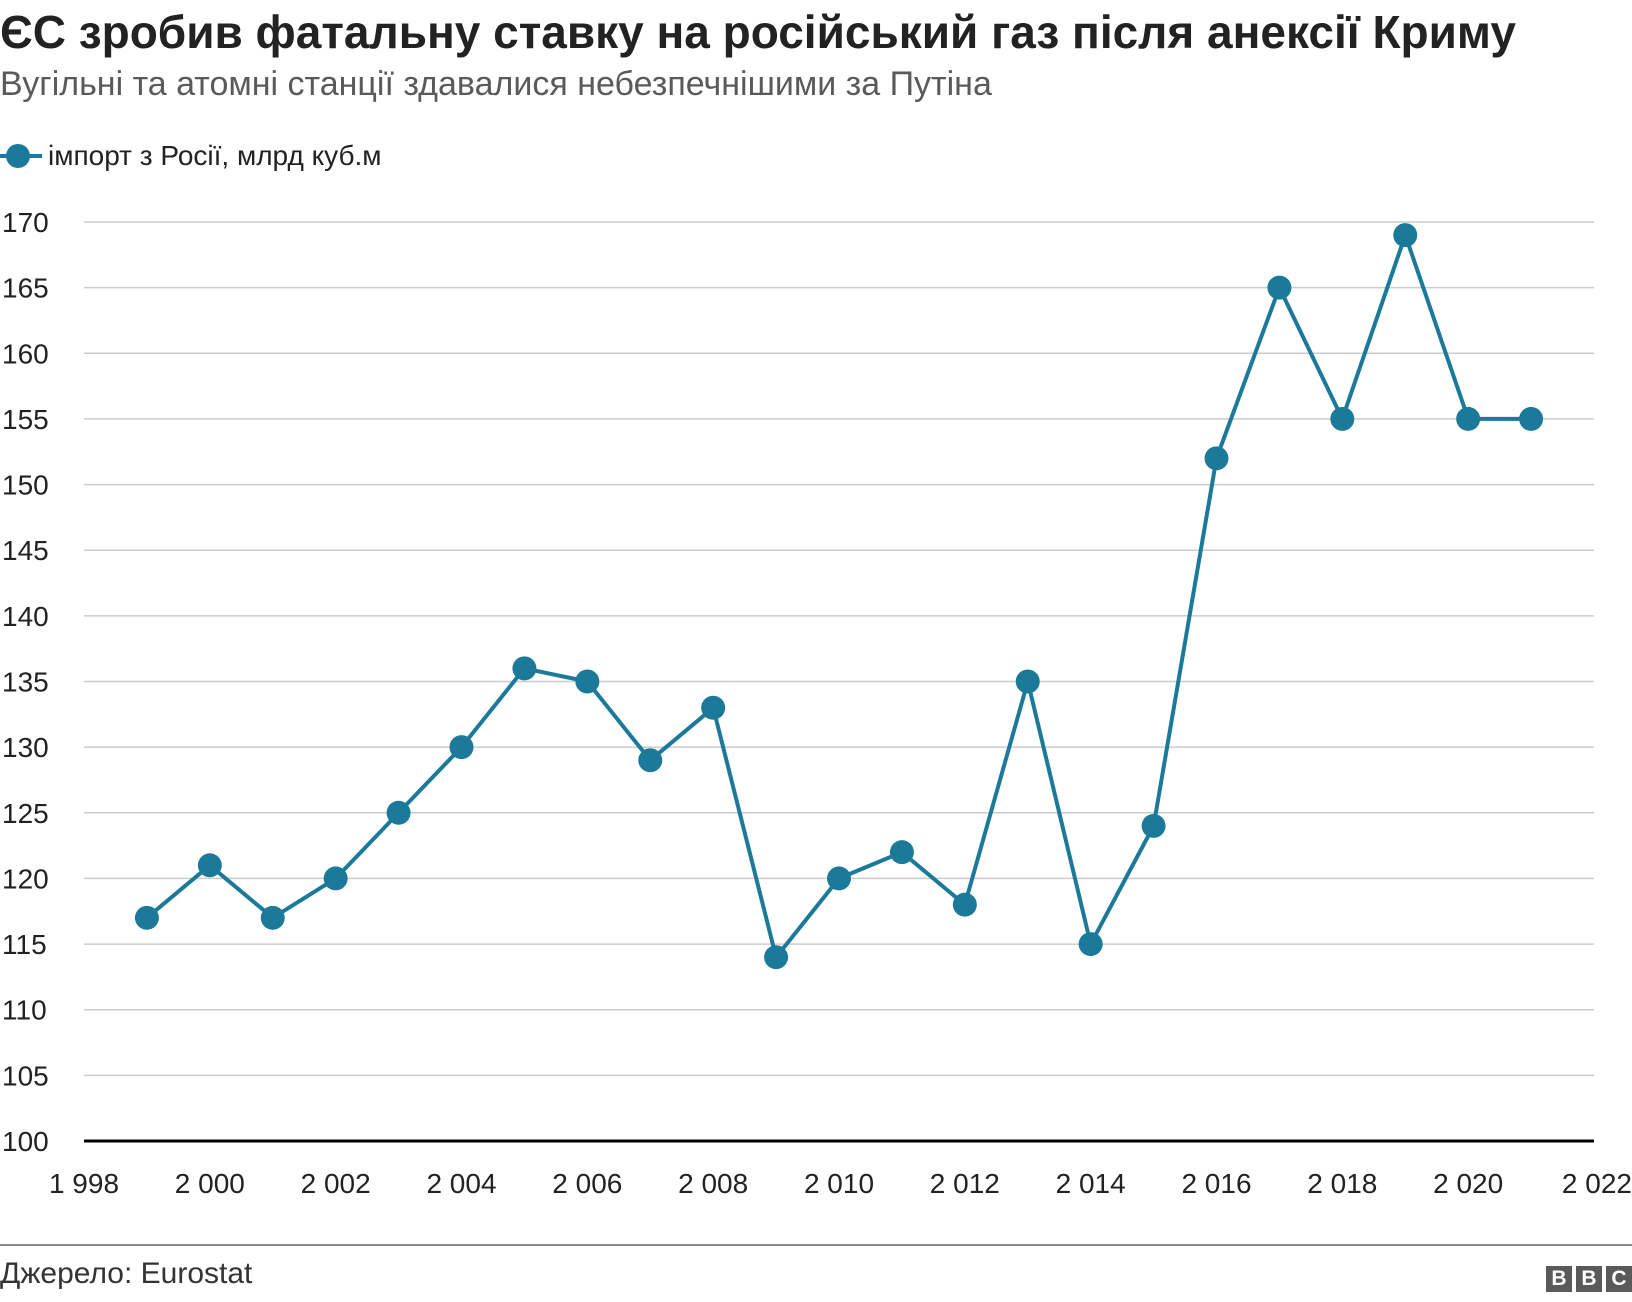  Describe the element at coordinates (25, 419) in the screenshot. I see `y-tick-label: 155` at that location.